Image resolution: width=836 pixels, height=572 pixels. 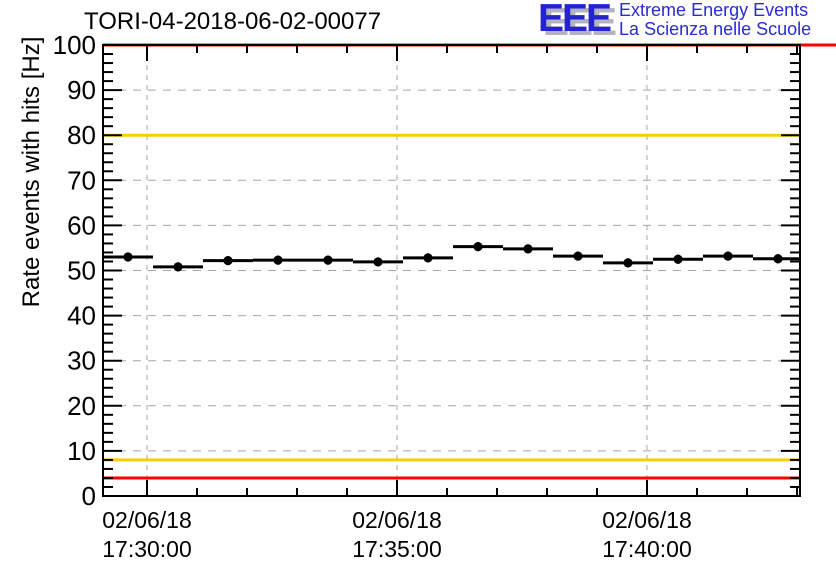 I want to click on eee-logo-acronym: EEE, so click(x=575, y=20).